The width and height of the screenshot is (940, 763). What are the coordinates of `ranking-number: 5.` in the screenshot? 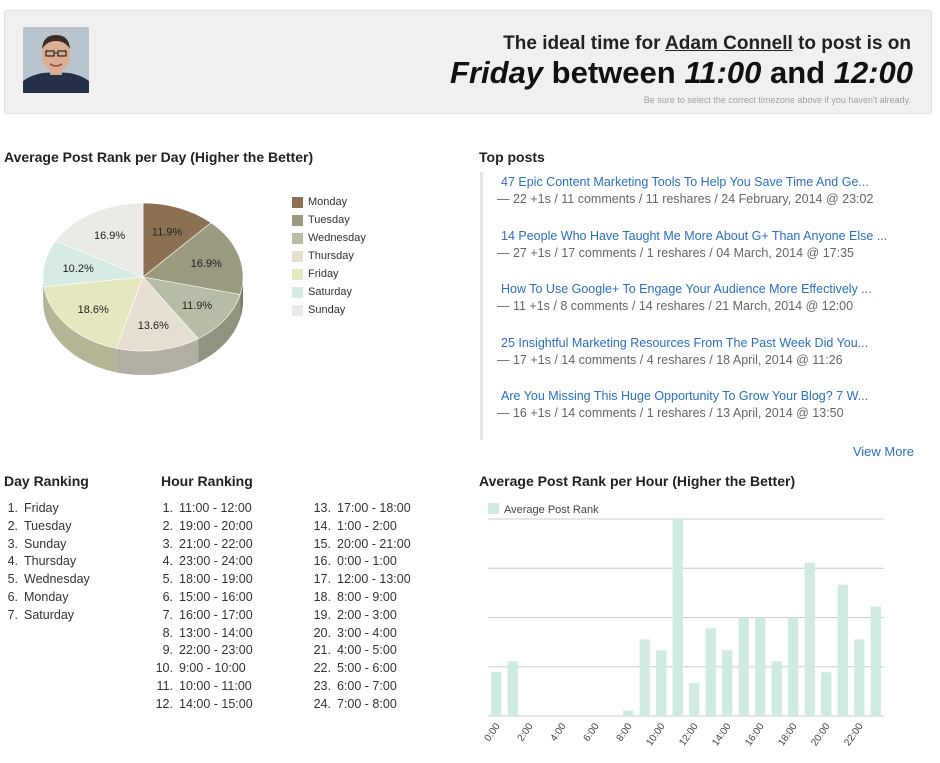 It's located at (12, 579).